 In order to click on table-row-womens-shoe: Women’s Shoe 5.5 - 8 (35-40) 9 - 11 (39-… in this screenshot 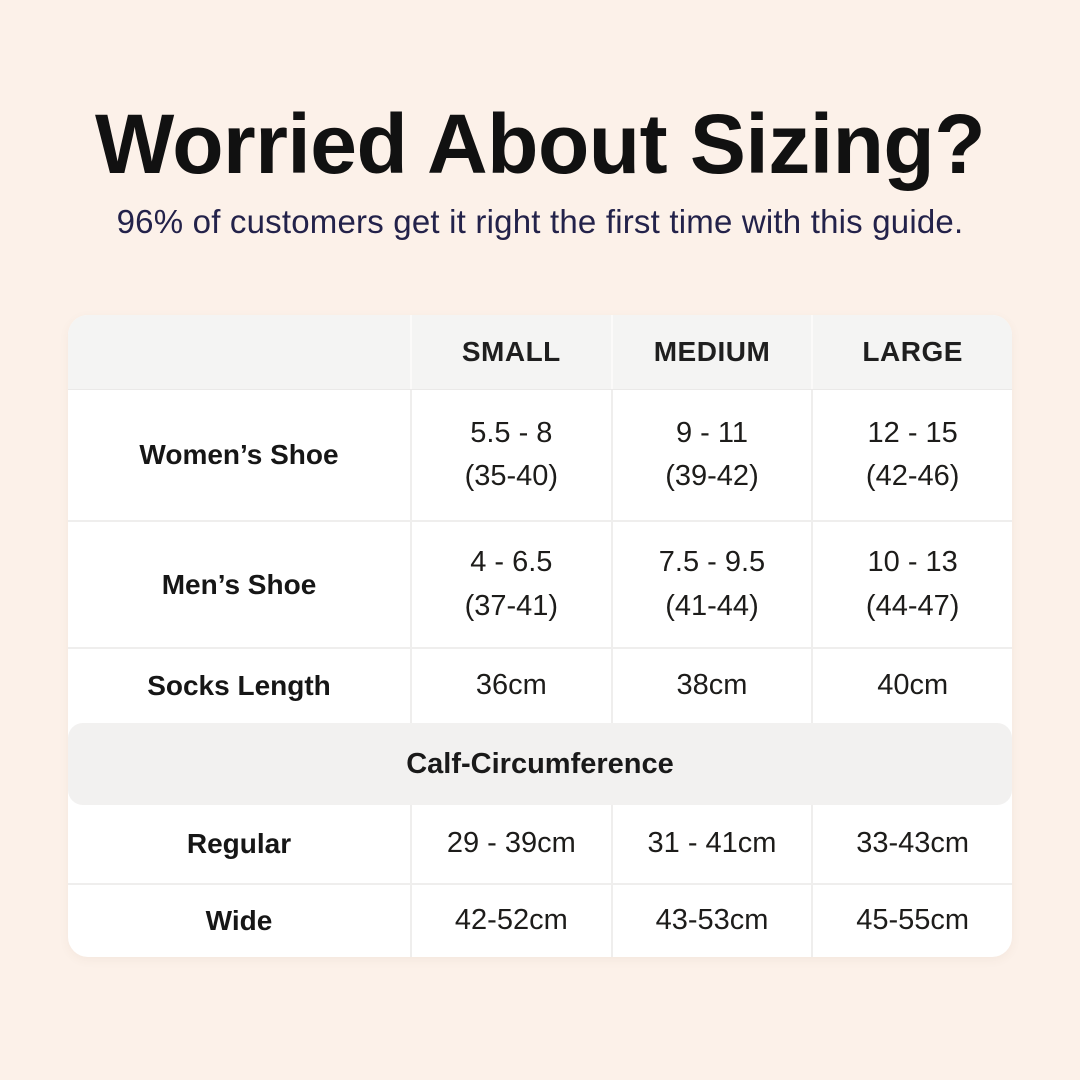, I will do `click(540, 455)`.